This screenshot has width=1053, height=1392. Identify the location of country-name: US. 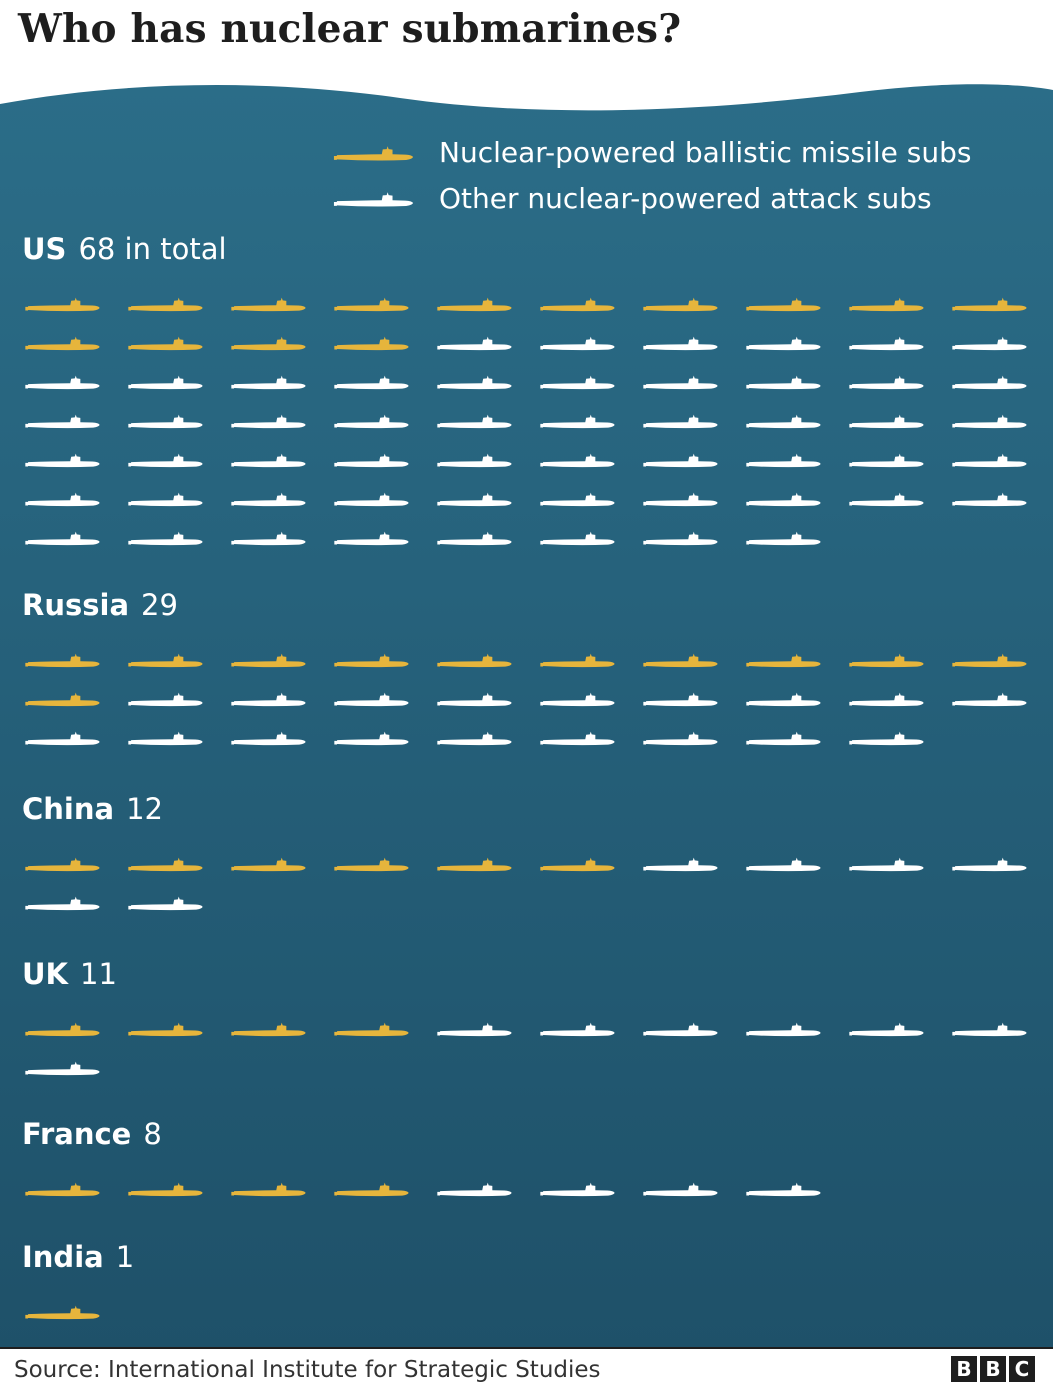
(44, 249).